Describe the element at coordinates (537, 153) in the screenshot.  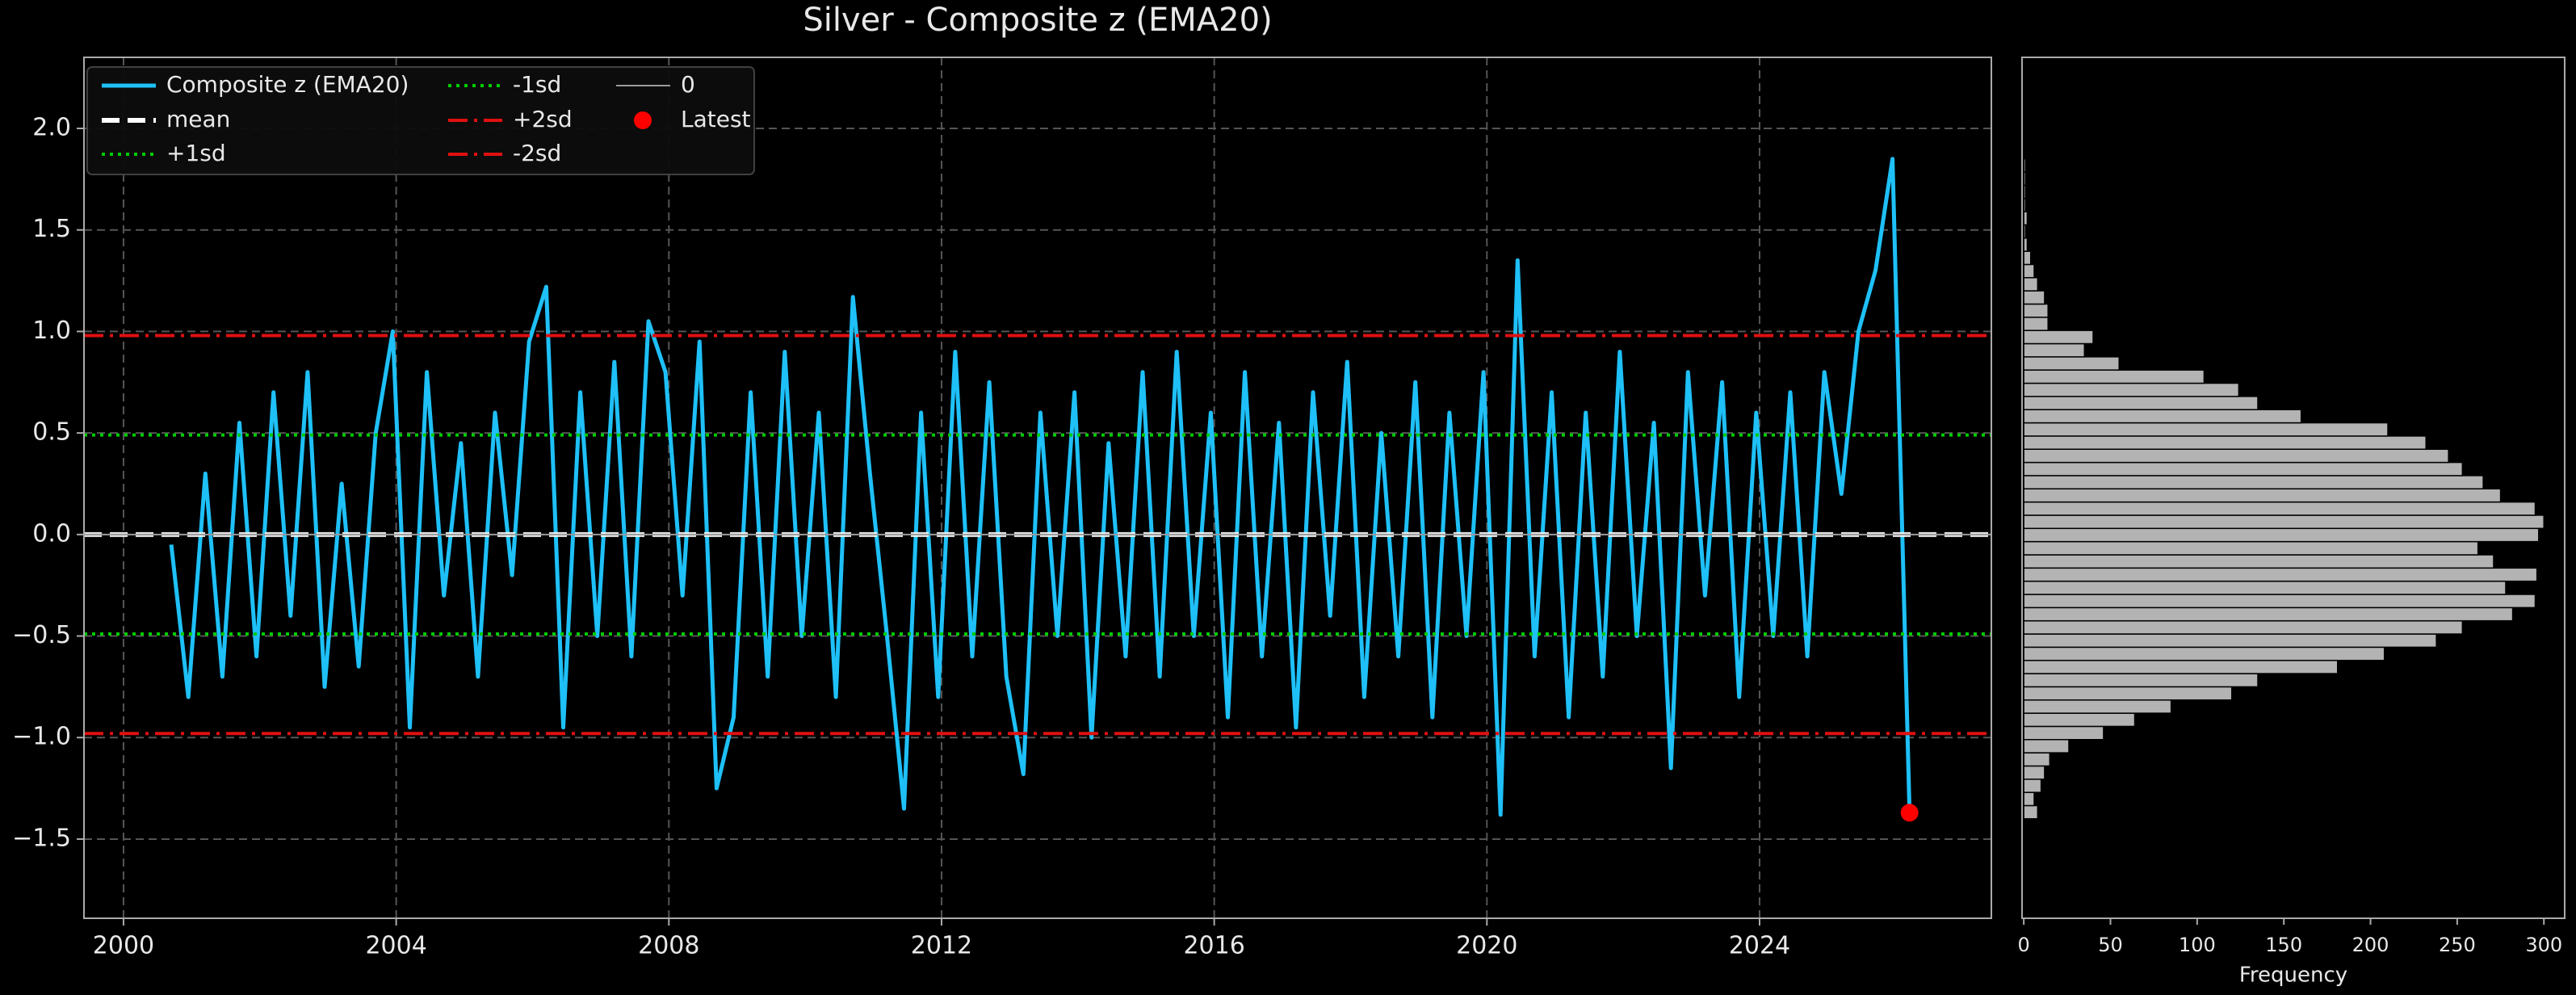
I see `legend-label: -2sd` at that location.